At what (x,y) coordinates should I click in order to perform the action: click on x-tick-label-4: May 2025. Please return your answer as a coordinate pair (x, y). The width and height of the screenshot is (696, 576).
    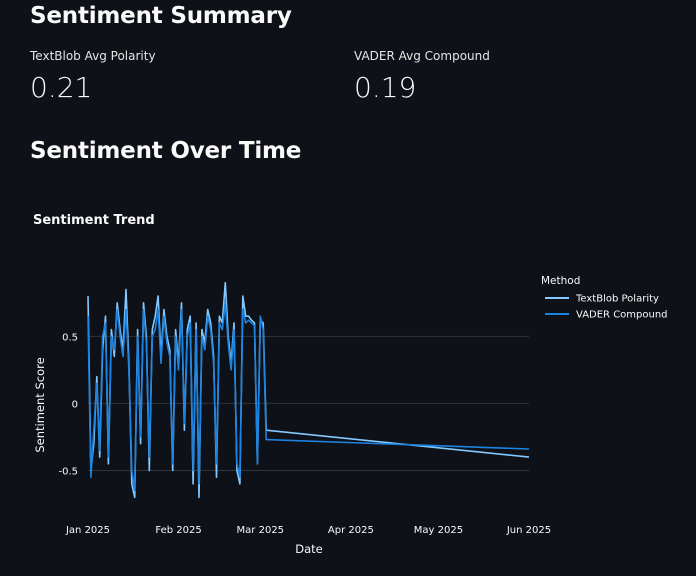
    Looking at the image, I should click on (438, 530).